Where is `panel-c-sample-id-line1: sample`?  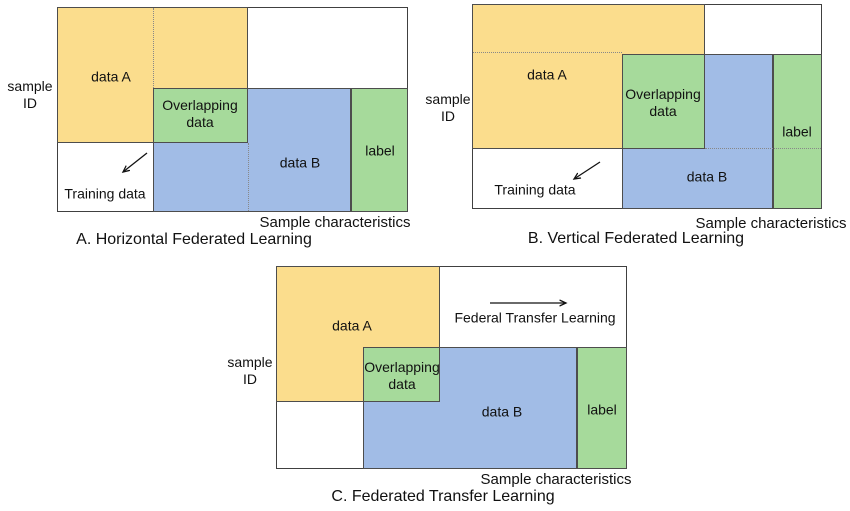
panel-c-sample-id-line1: sample is located at coordinates (250, 361).